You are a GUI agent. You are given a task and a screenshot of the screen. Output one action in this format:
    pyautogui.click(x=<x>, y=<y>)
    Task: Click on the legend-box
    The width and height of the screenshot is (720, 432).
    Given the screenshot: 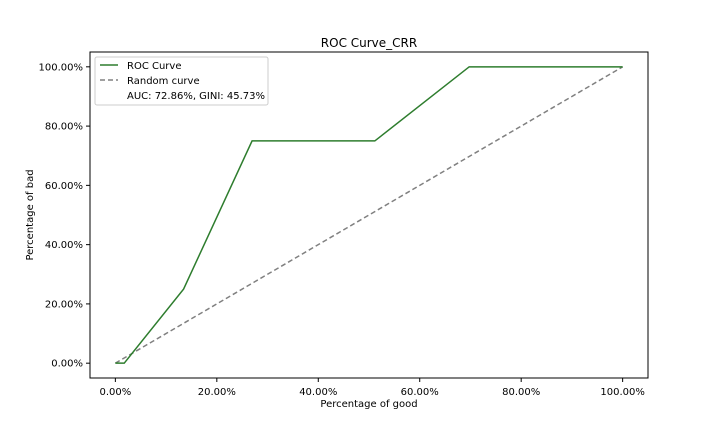 What is the action you would take?
    pyautogui.click(x=181, y=81)
    